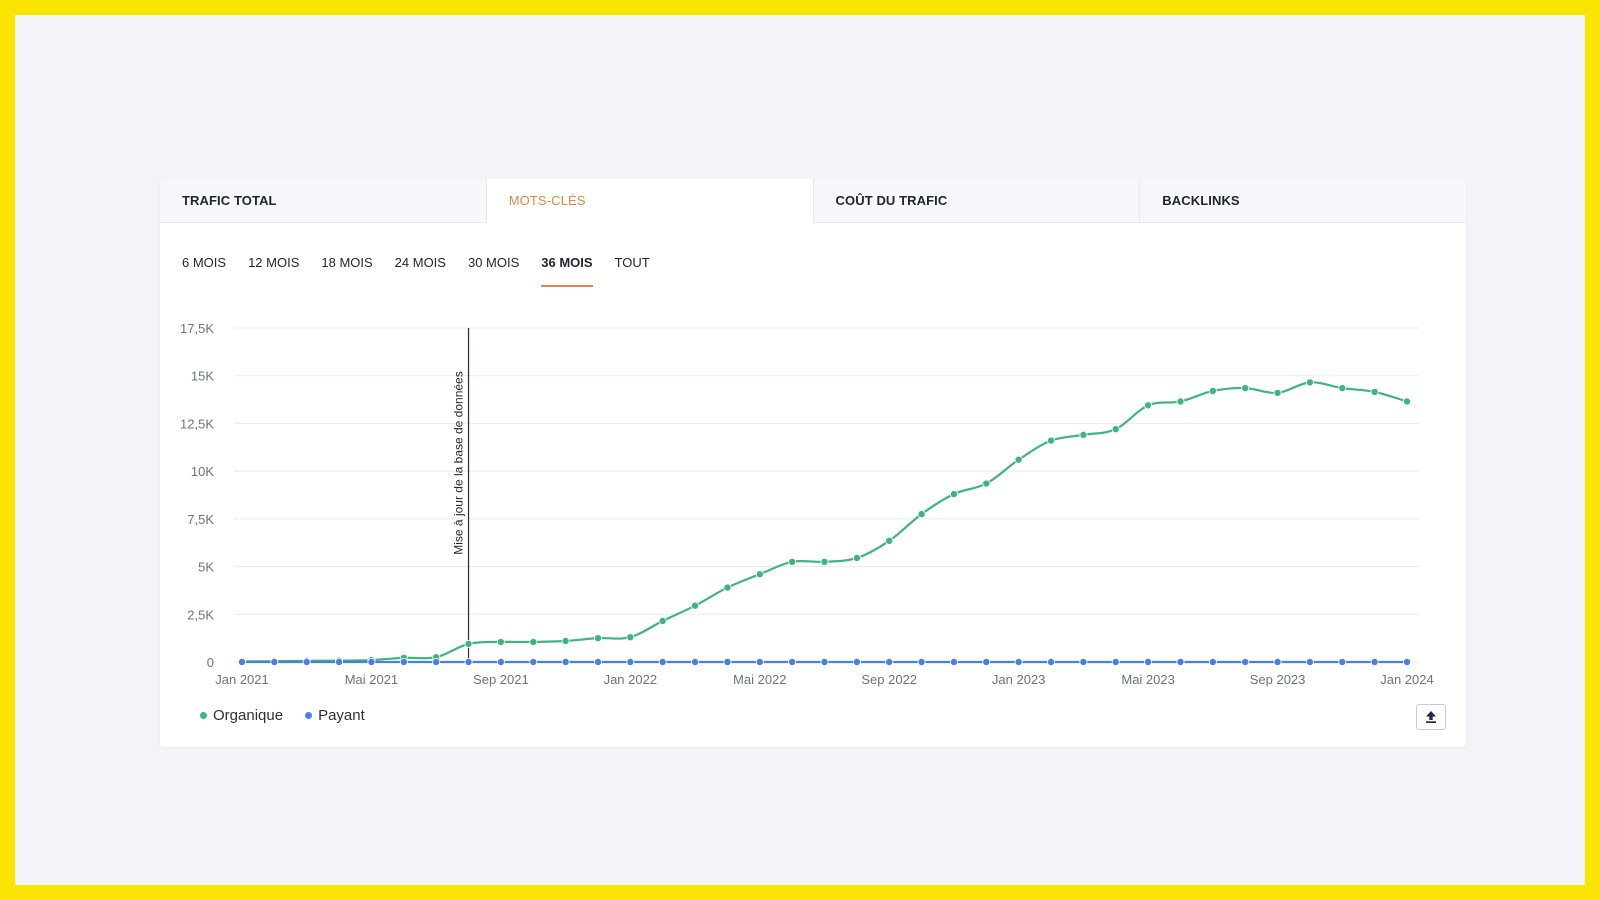 The width and height of the screenshot is (1600, 900). Describe the element at coordinates (309, 715) in the screenshot. I see `legend-dot-payant` at that location.